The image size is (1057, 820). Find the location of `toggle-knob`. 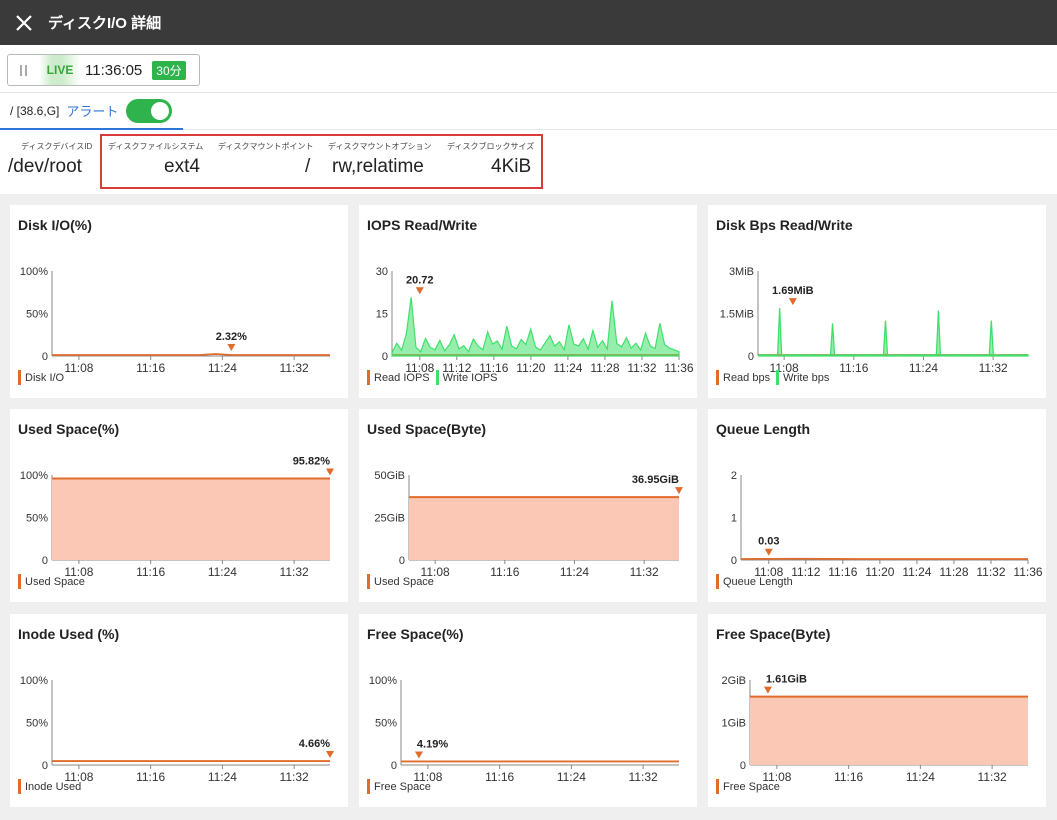

toggle-knob is located at coordinates (160, 111).